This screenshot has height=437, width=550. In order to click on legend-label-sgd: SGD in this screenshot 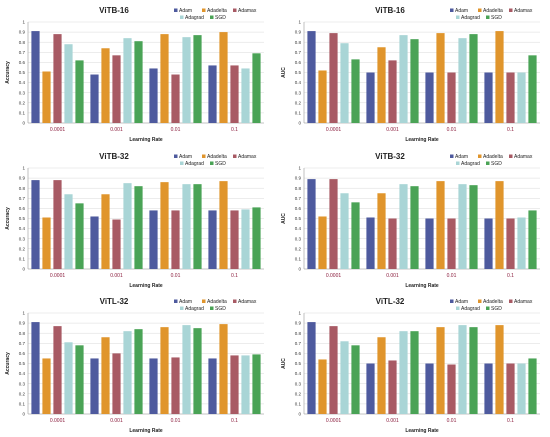, I will do `click(496, 164)`.